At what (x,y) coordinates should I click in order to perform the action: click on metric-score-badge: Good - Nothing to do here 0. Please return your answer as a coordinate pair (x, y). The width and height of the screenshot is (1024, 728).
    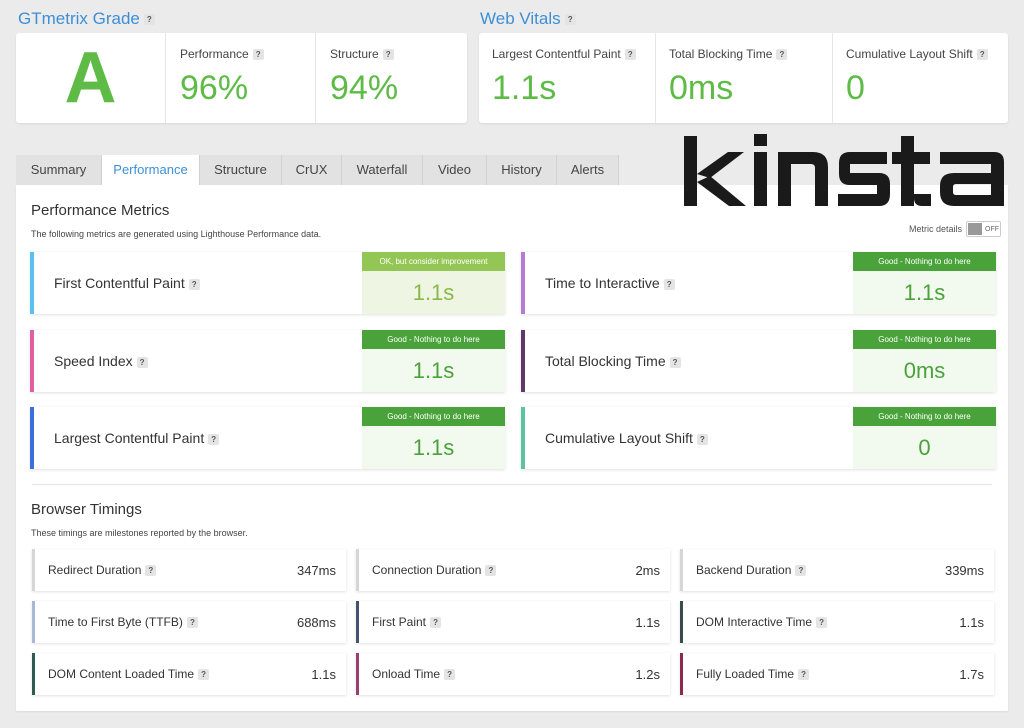
    Looking at the image, I should click on (924, 438).